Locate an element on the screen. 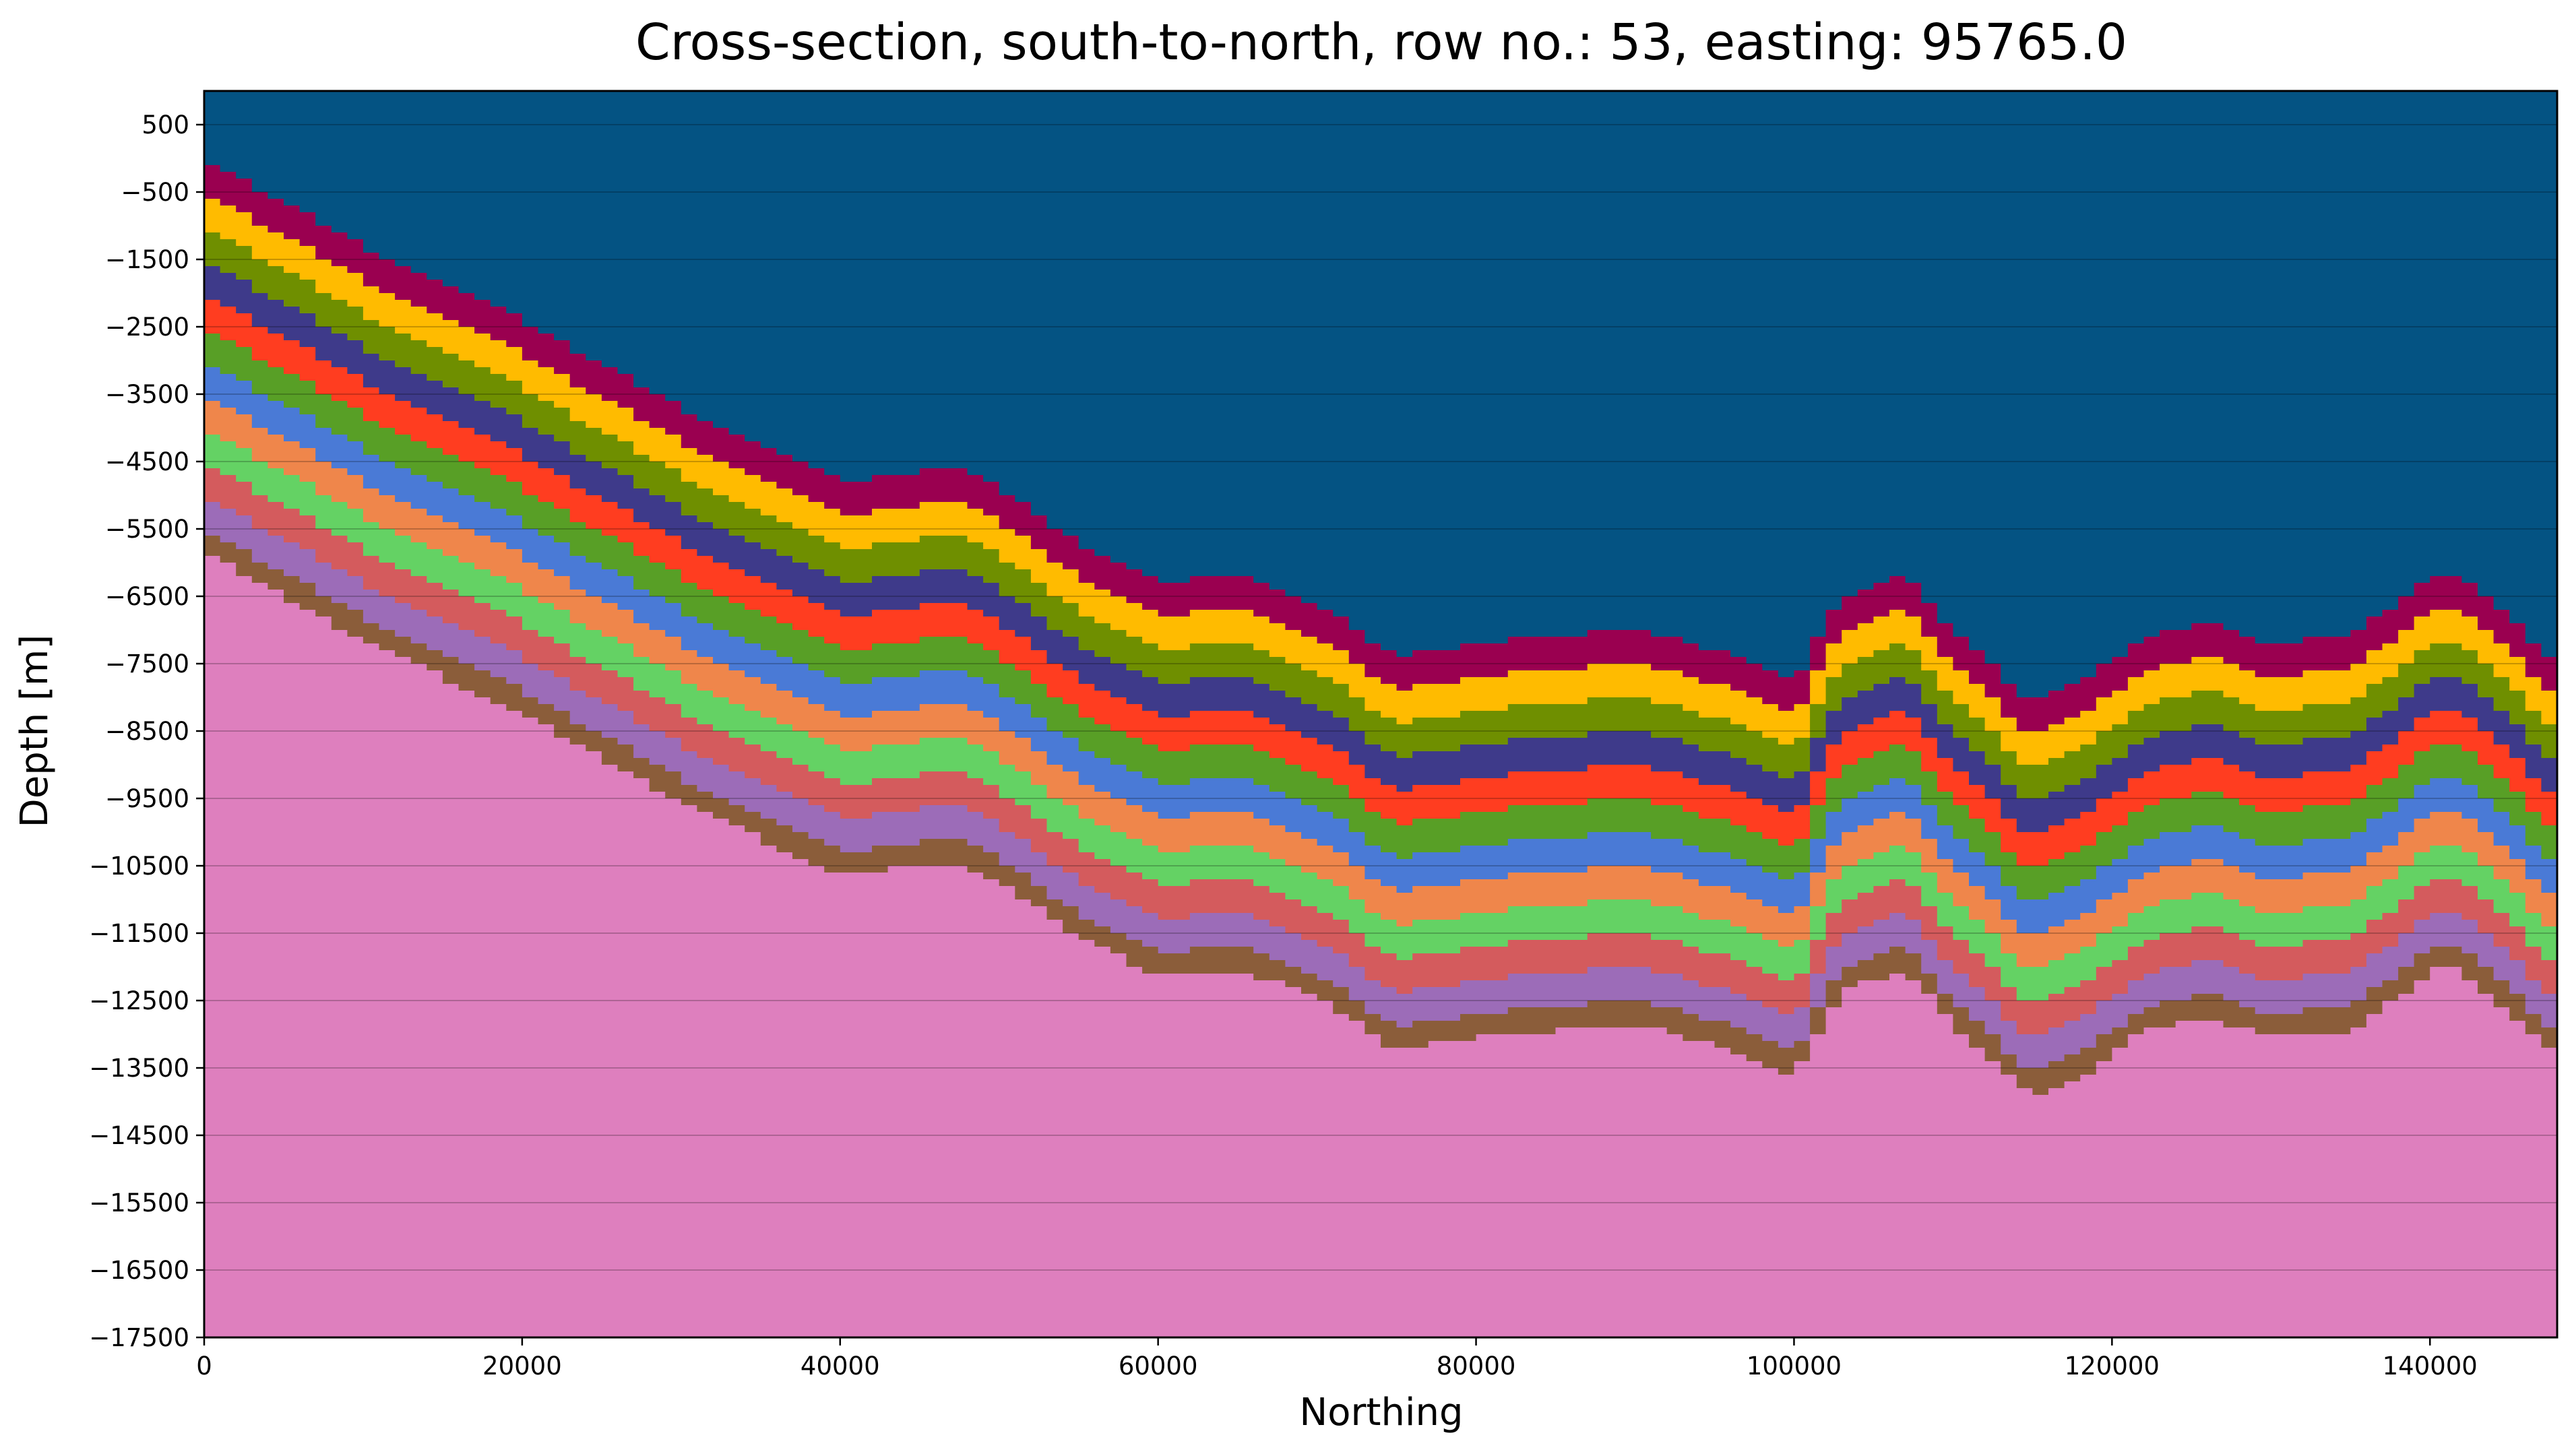 The width and height of the screenshot is (2574, 1456). y-tick-label: −500 is located at coordinates (155, 193).